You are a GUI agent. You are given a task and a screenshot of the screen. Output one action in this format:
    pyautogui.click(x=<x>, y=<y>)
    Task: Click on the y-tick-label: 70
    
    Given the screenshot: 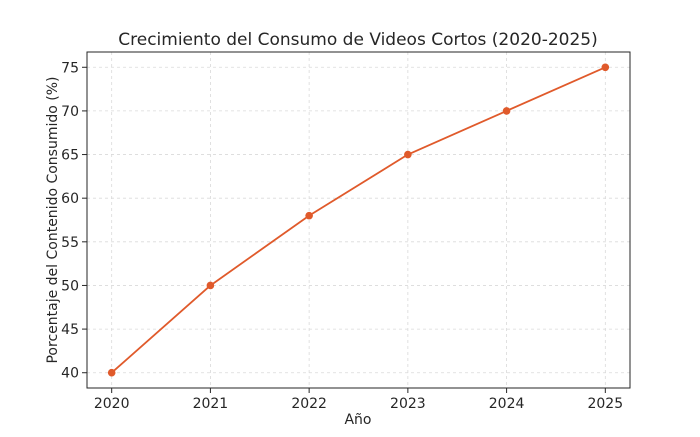 What is the action you would take?
    pyautogui.click(x=70, y=112)
    